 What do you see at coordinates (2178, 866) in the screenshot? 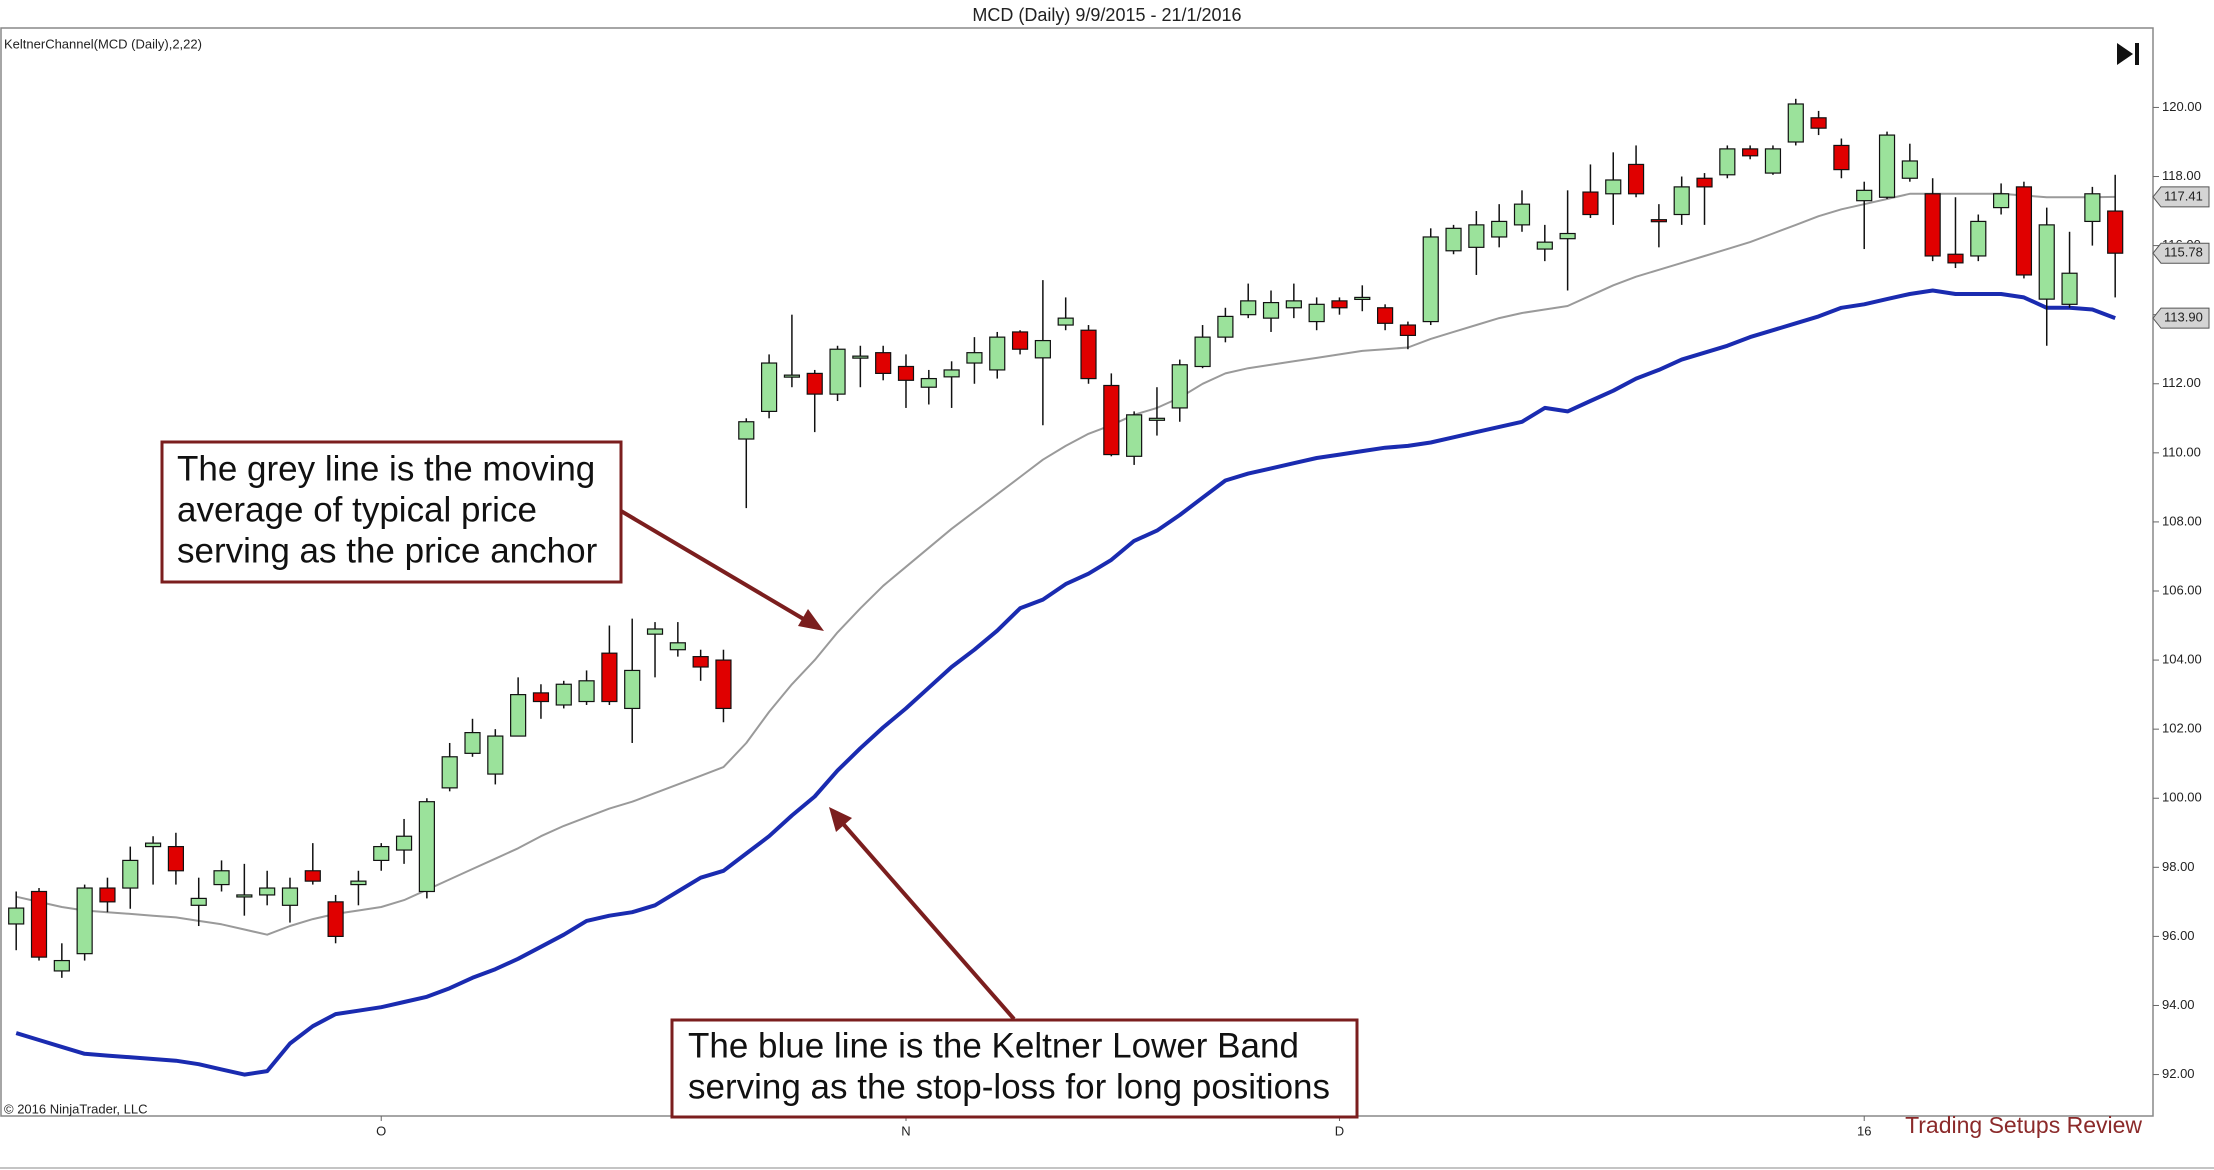
I see `y-tick-label: 98.00` at bounding box center [2178, 866].